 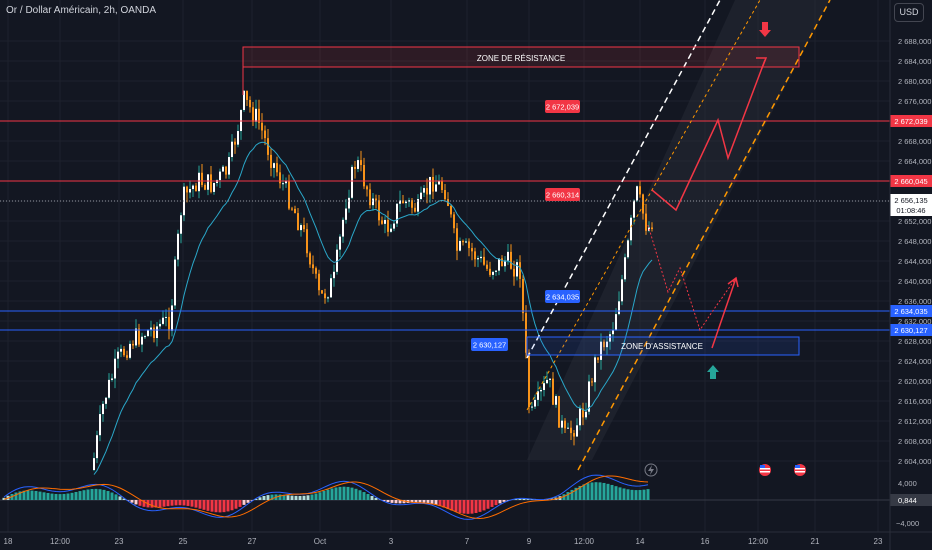 I want to click on time-axis, so click(x=466, y=541).